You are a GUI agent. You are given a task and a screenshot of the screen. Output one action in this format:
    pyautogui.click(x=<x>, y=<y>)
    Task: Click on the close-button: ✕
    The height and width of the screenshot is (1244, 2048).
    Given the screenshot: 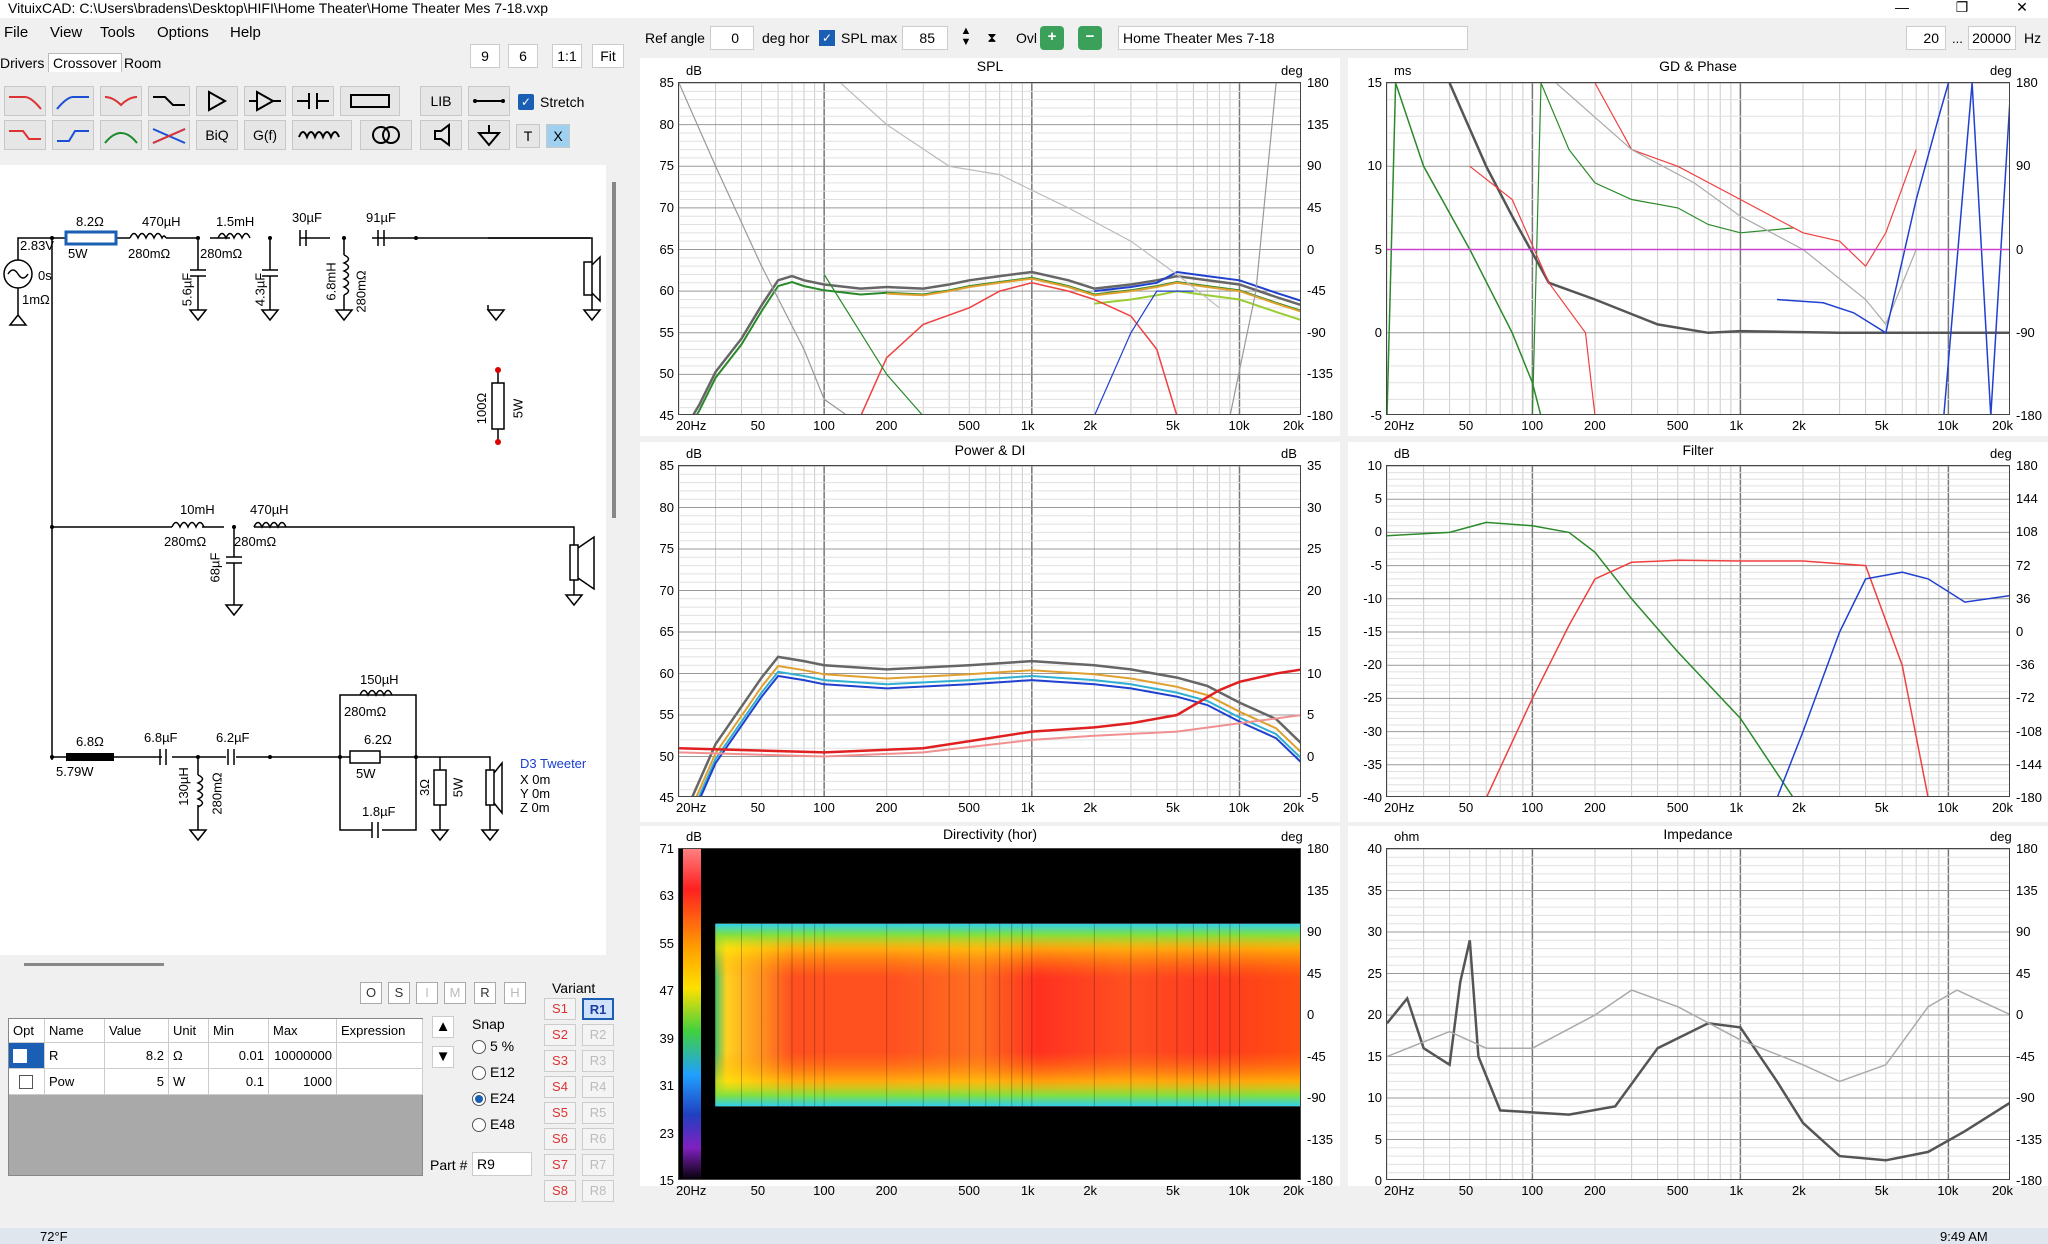 What is the action you would take?
    pyautogui.click(x=2022, y=7)
    